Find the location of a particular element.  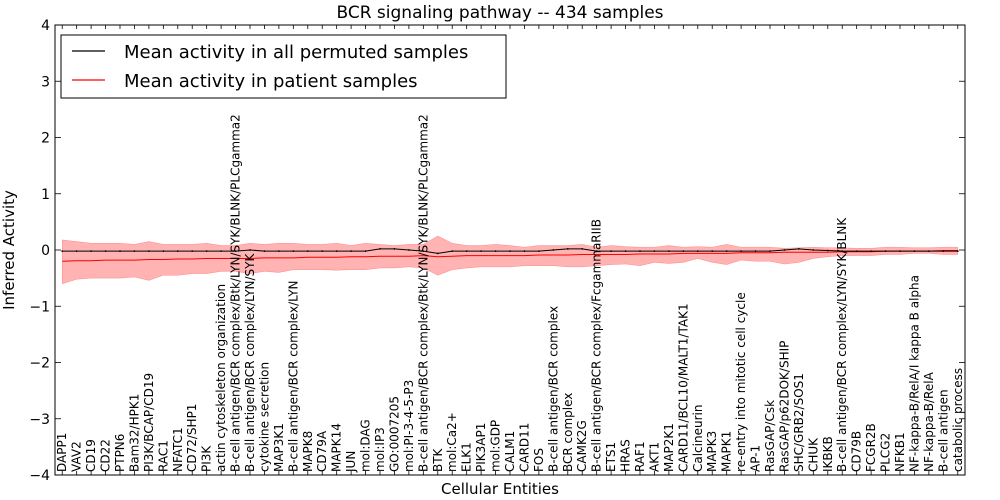

category-label: MAP3K1 is located at coordinates (279, 447).